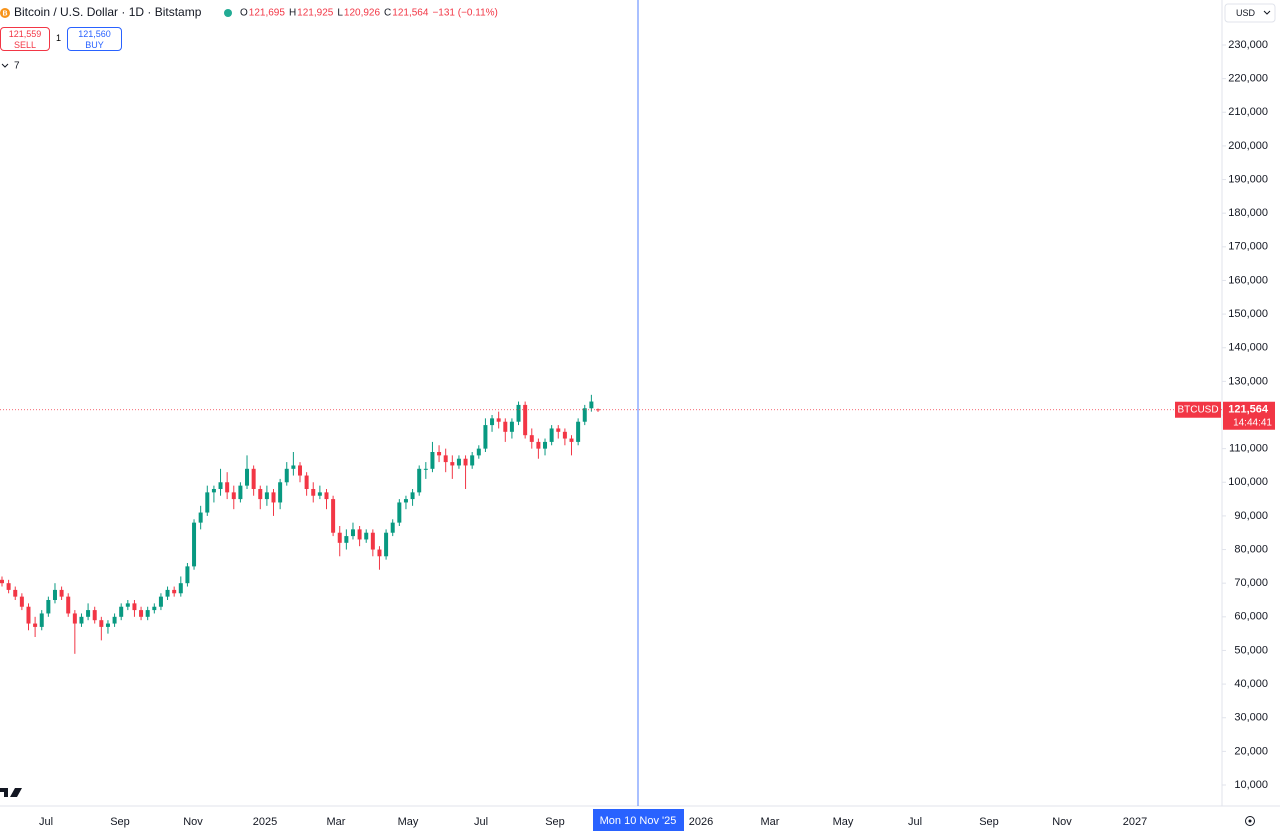 This screenshot has height=837, width=1280. Describe the element at coordinates (915, 822) in the screenshot. I see `x-tick-label: Jul` at that location.